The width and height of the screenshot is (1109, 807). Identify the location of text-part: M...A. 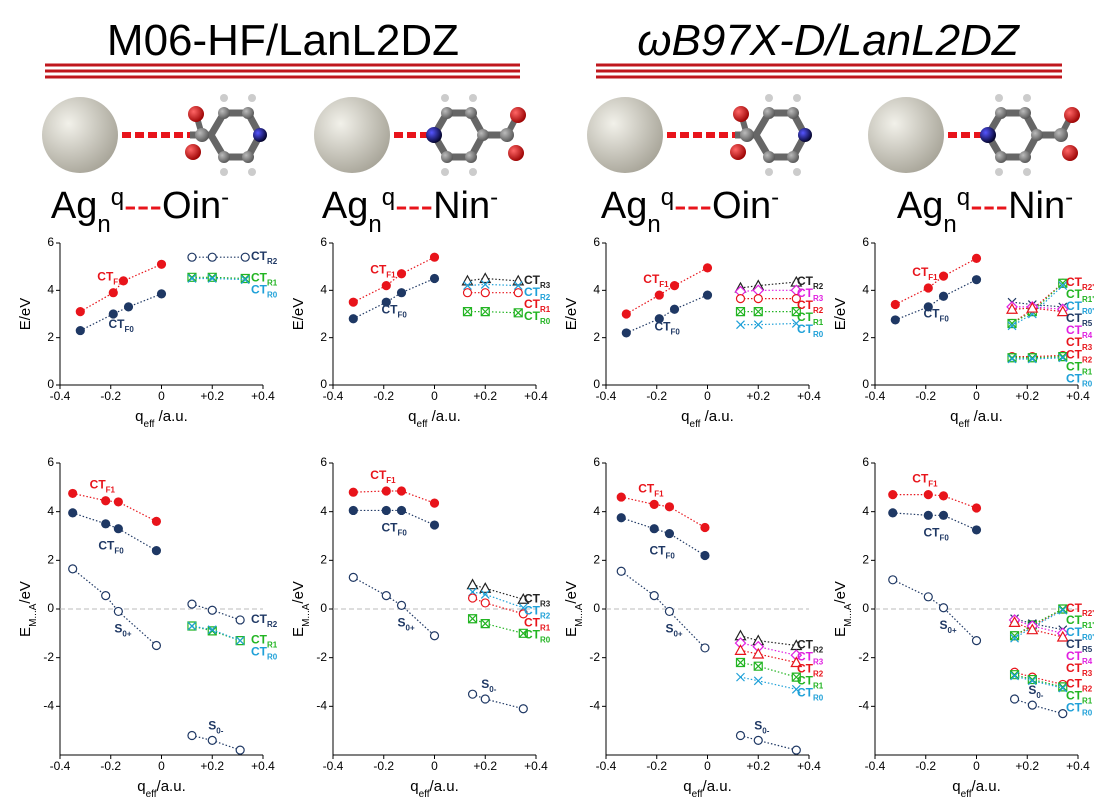
(848, 615).